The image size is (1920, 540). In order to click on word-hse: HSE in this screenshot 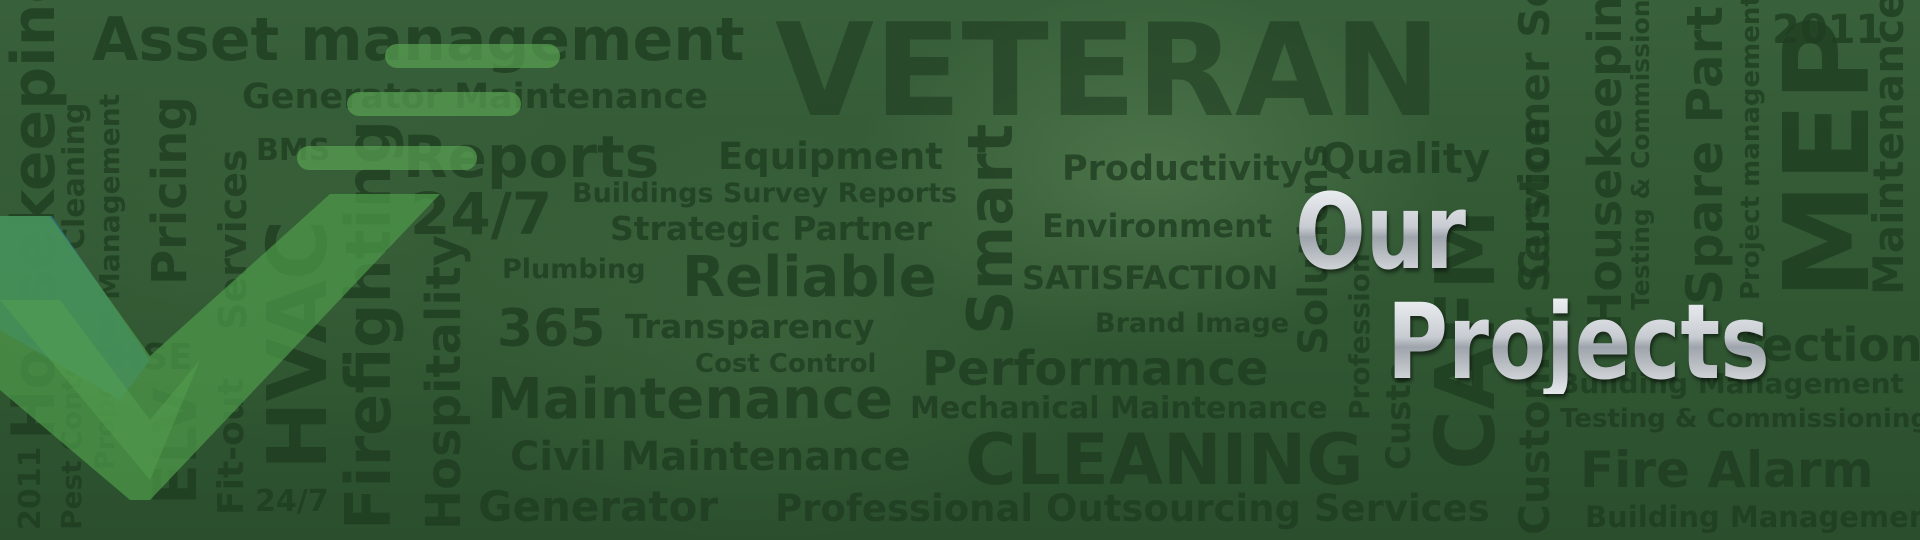, I will do `click(152, 357)`.